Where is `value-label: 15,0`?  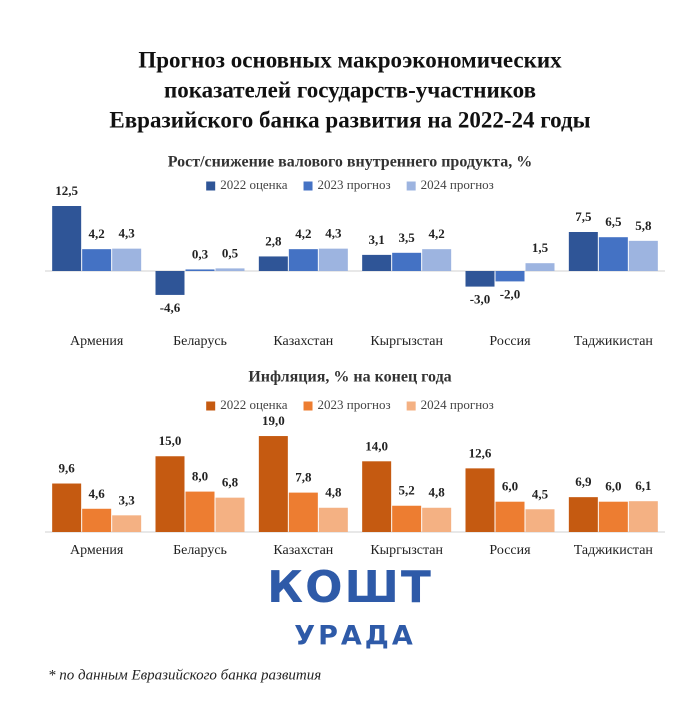 value-label: 15,0 is located at coordinates (170, 440).